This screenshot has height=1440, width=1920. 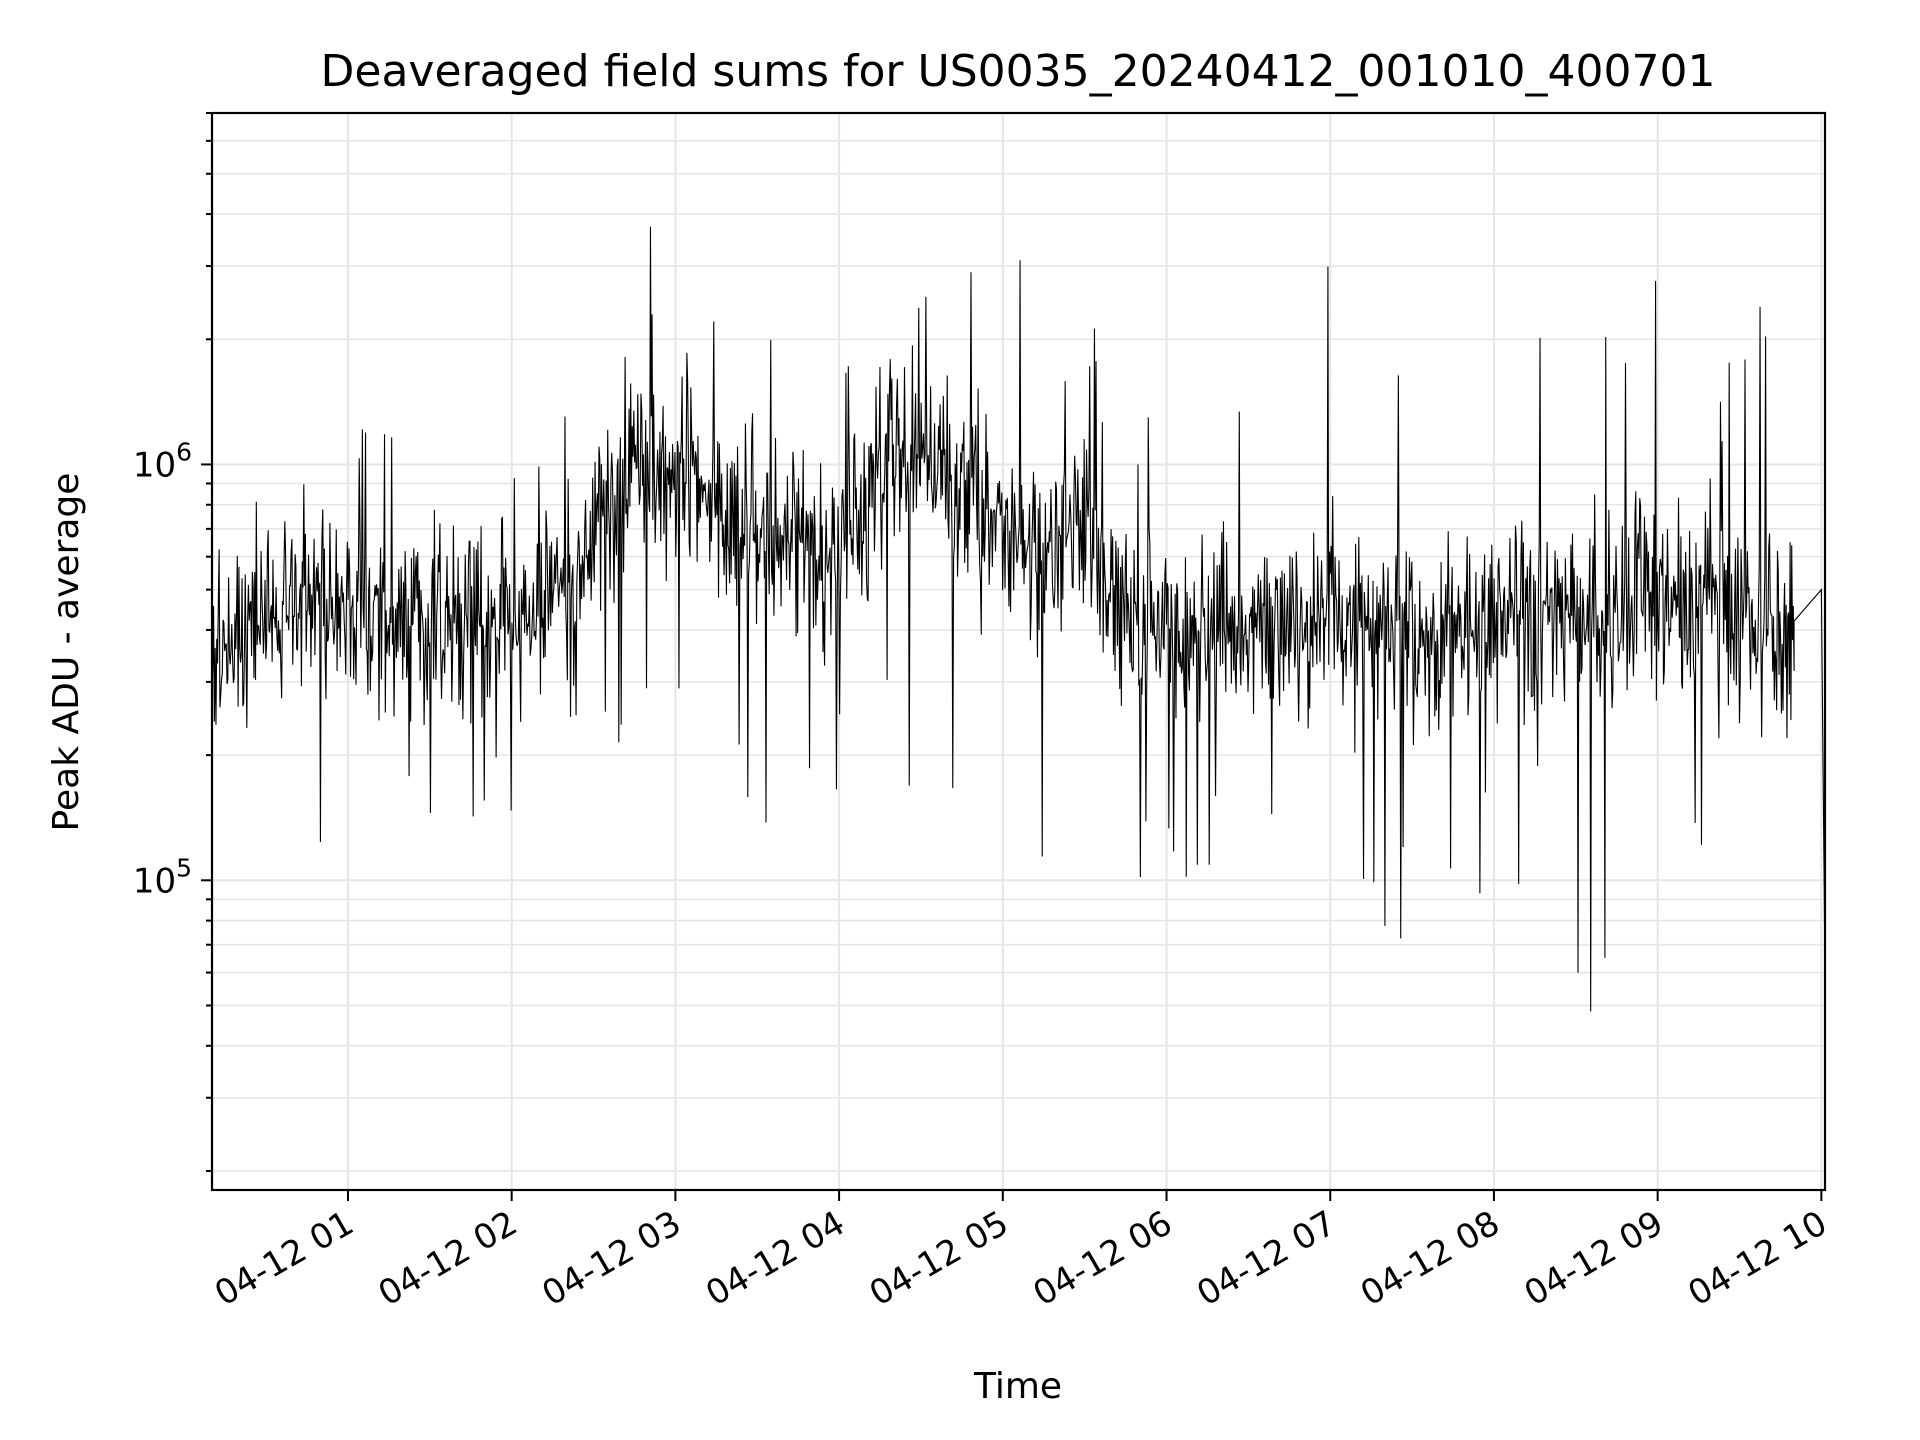 What do you see at coordinates (1017, 1386) in the screenshot?
I see `x-axis-label: Time` at bounding box center [1017, 1386].